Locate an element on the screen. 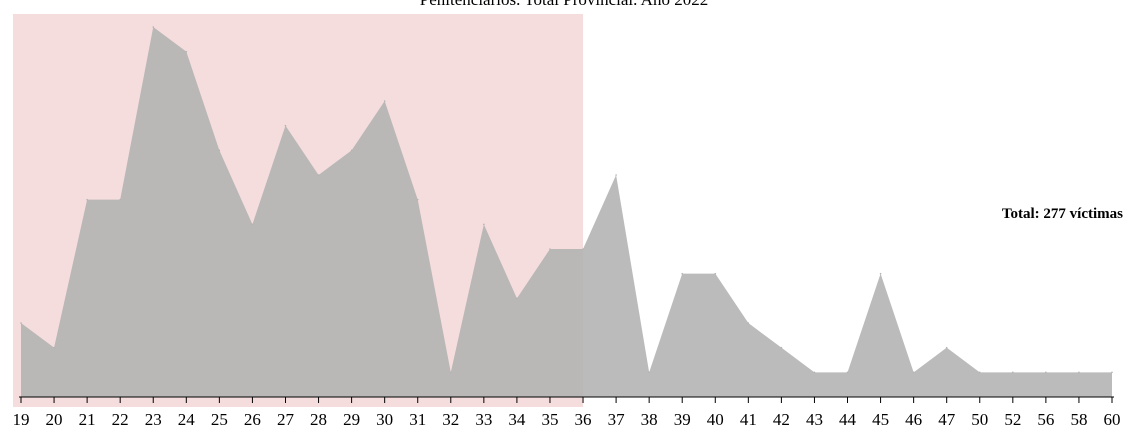 The height and width of the screenshot is (432, 1128). x-tick-label-37: 37 is located at coordinates (617, 419).